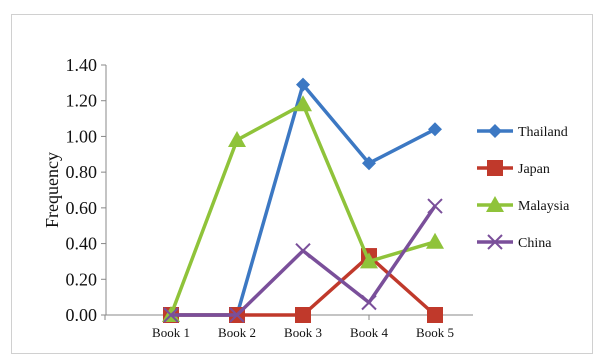 This screenshot has width=604, height=360. Describe the element at coordinates (171, 332) in the screenshot. I see `x-tick-label: Book 1` at that location.